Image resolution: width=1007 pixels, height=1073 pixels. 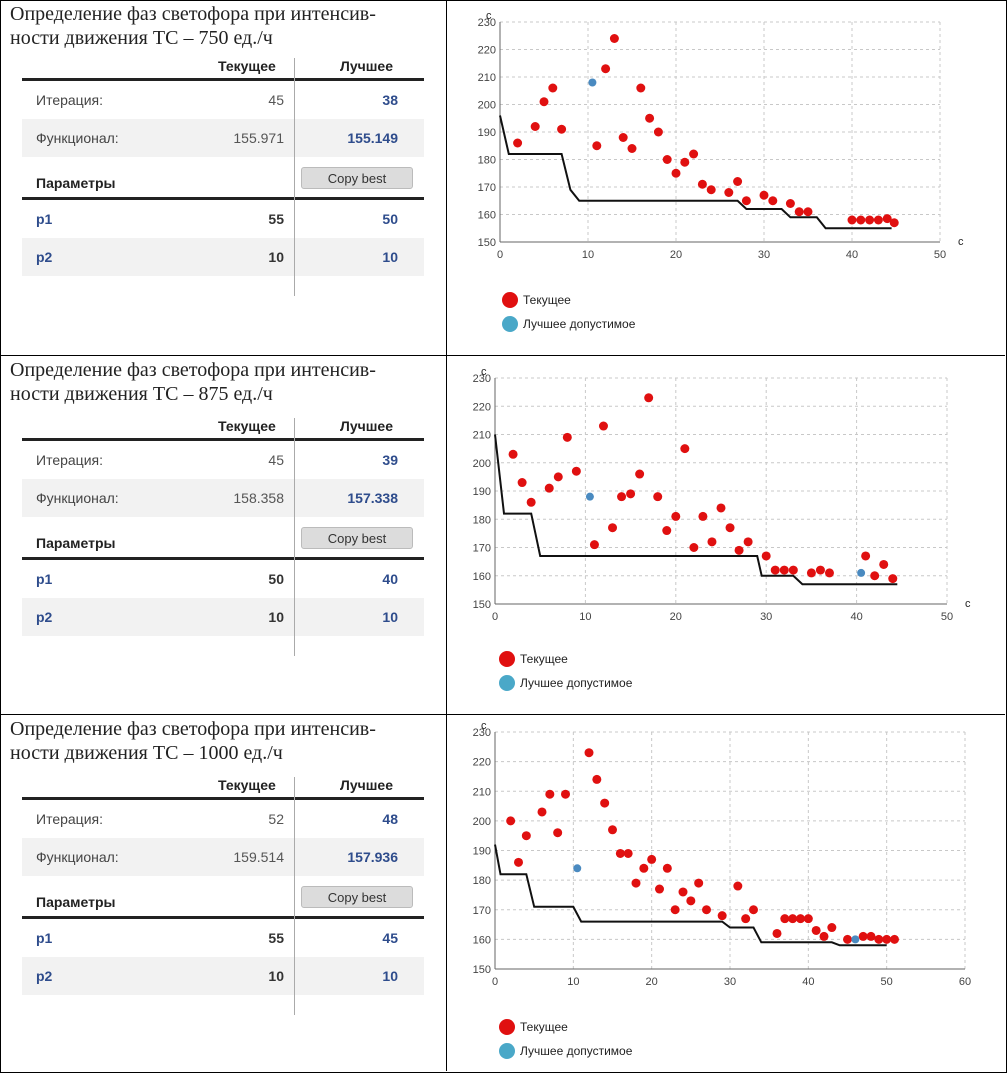 What do you see at coordinates (487, 78) in the screenshot?
I see `y-tick-label: 210` at bounding box center [487, 78].